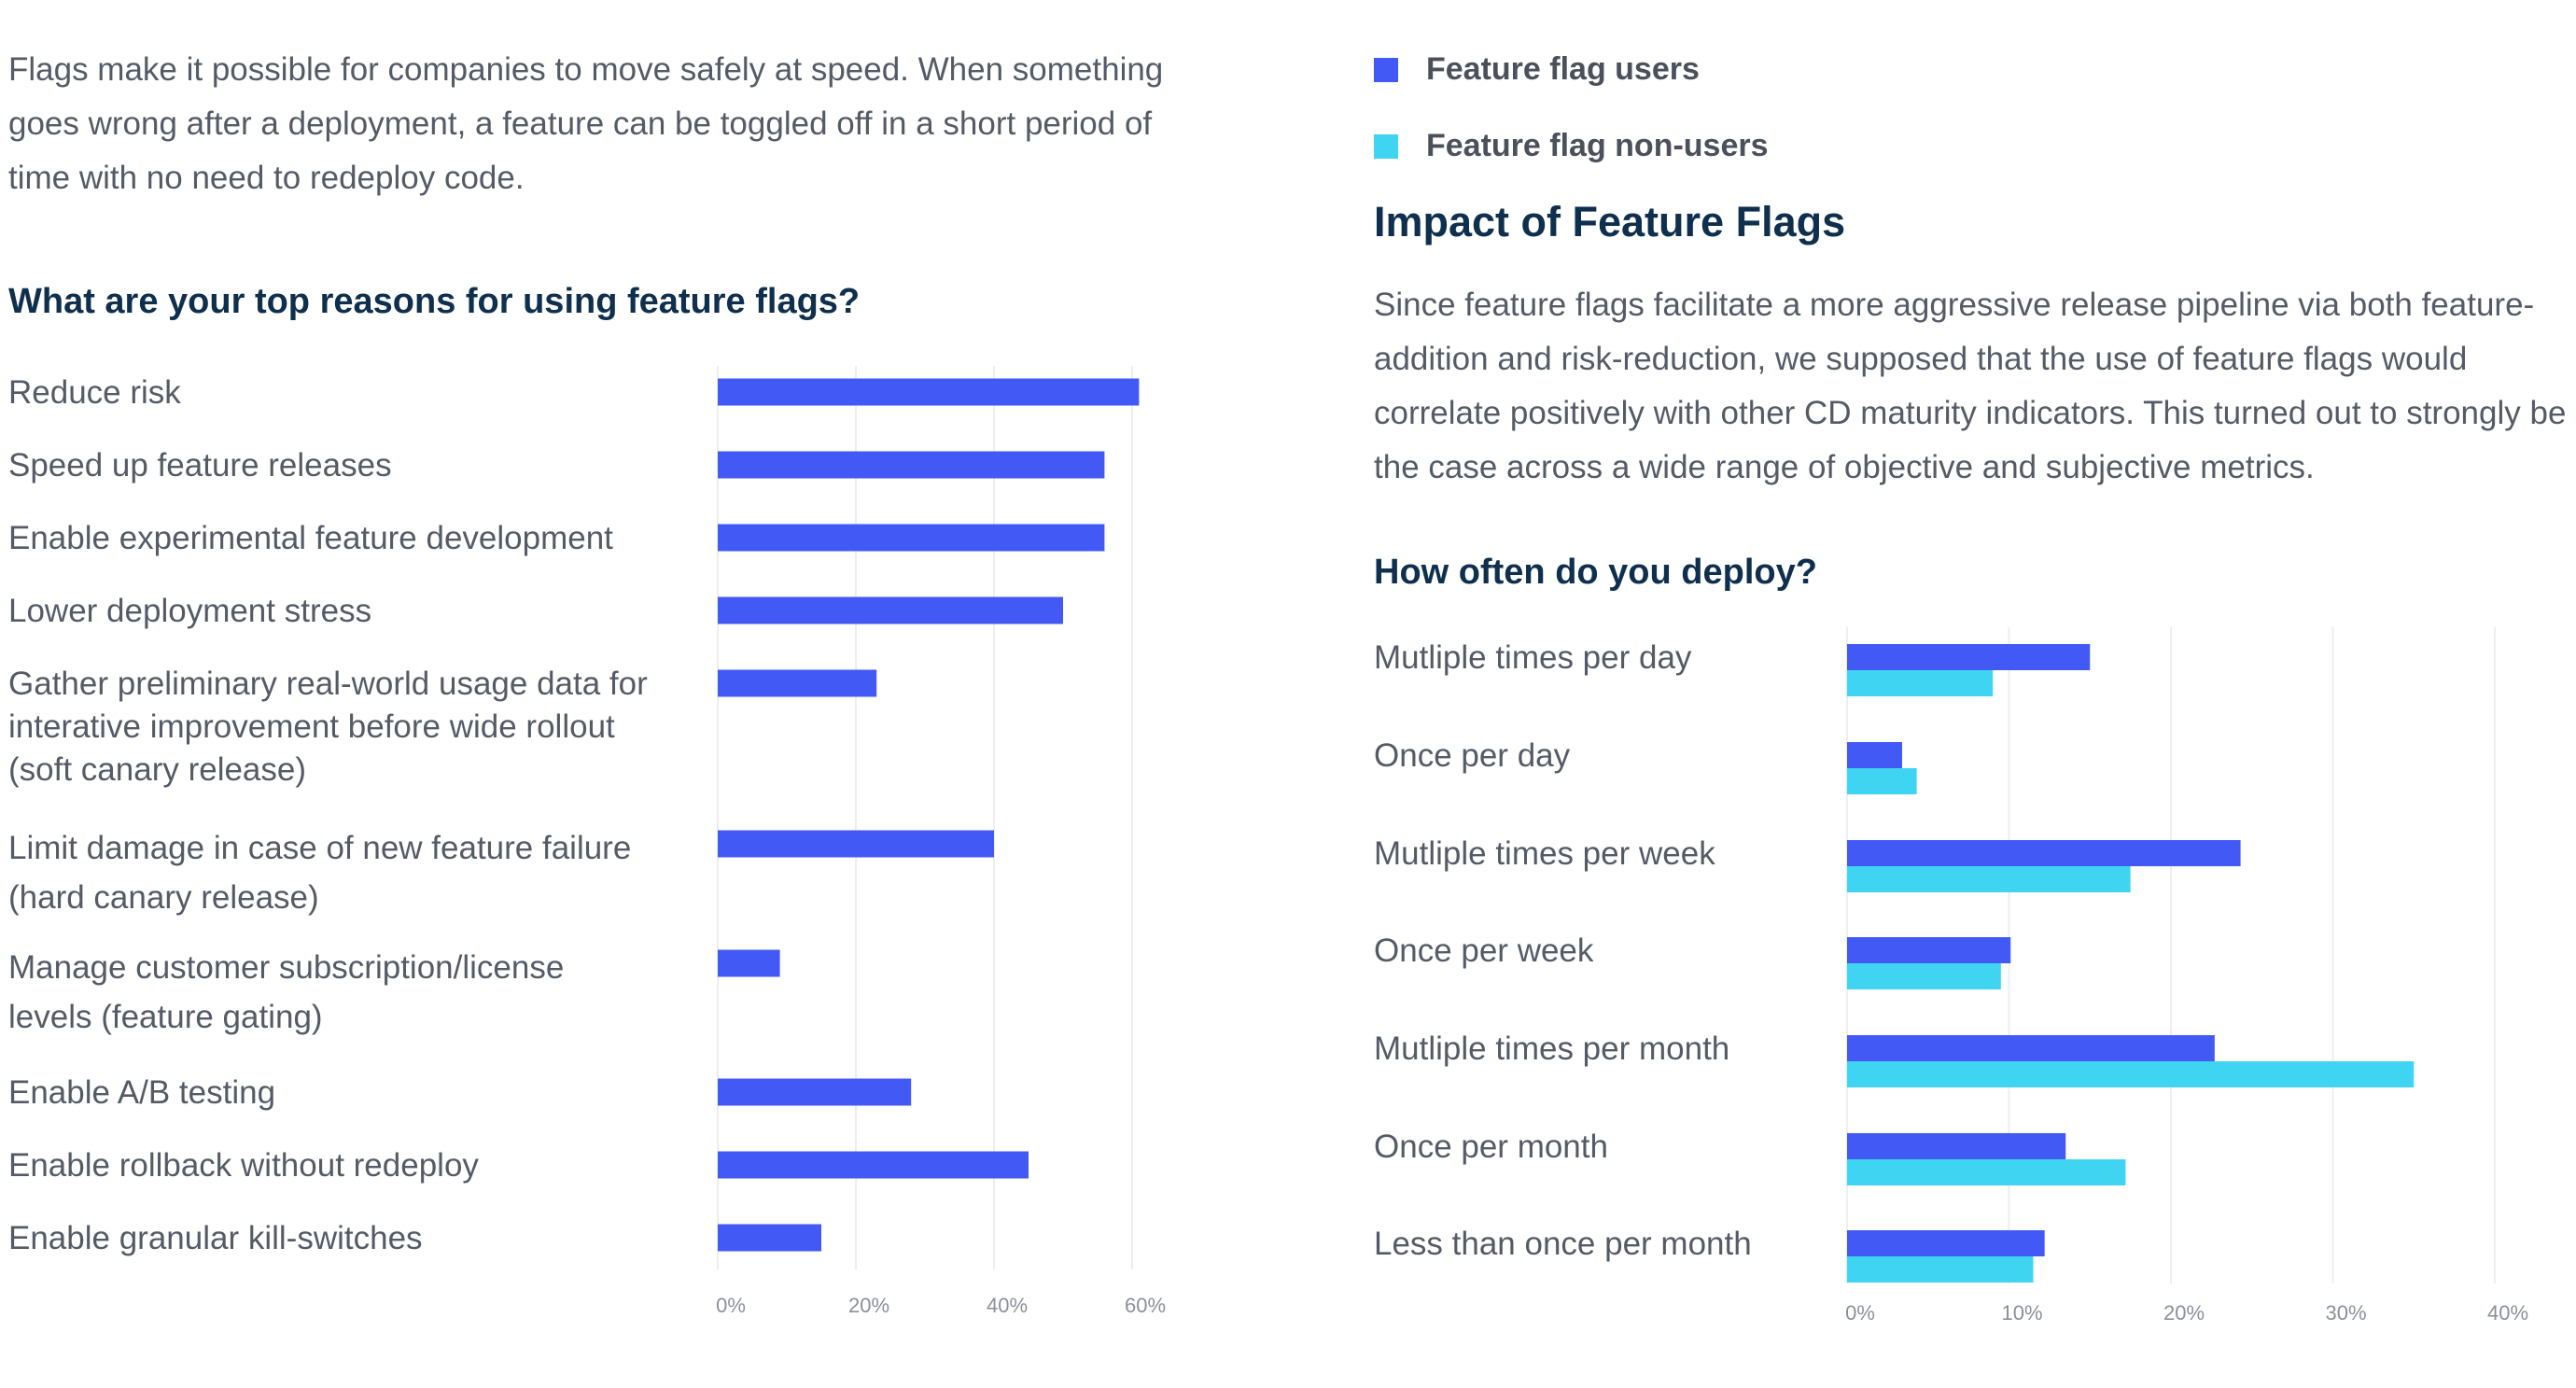  I want to click on chart1-tick-label: 20%, so click(868, 1305).